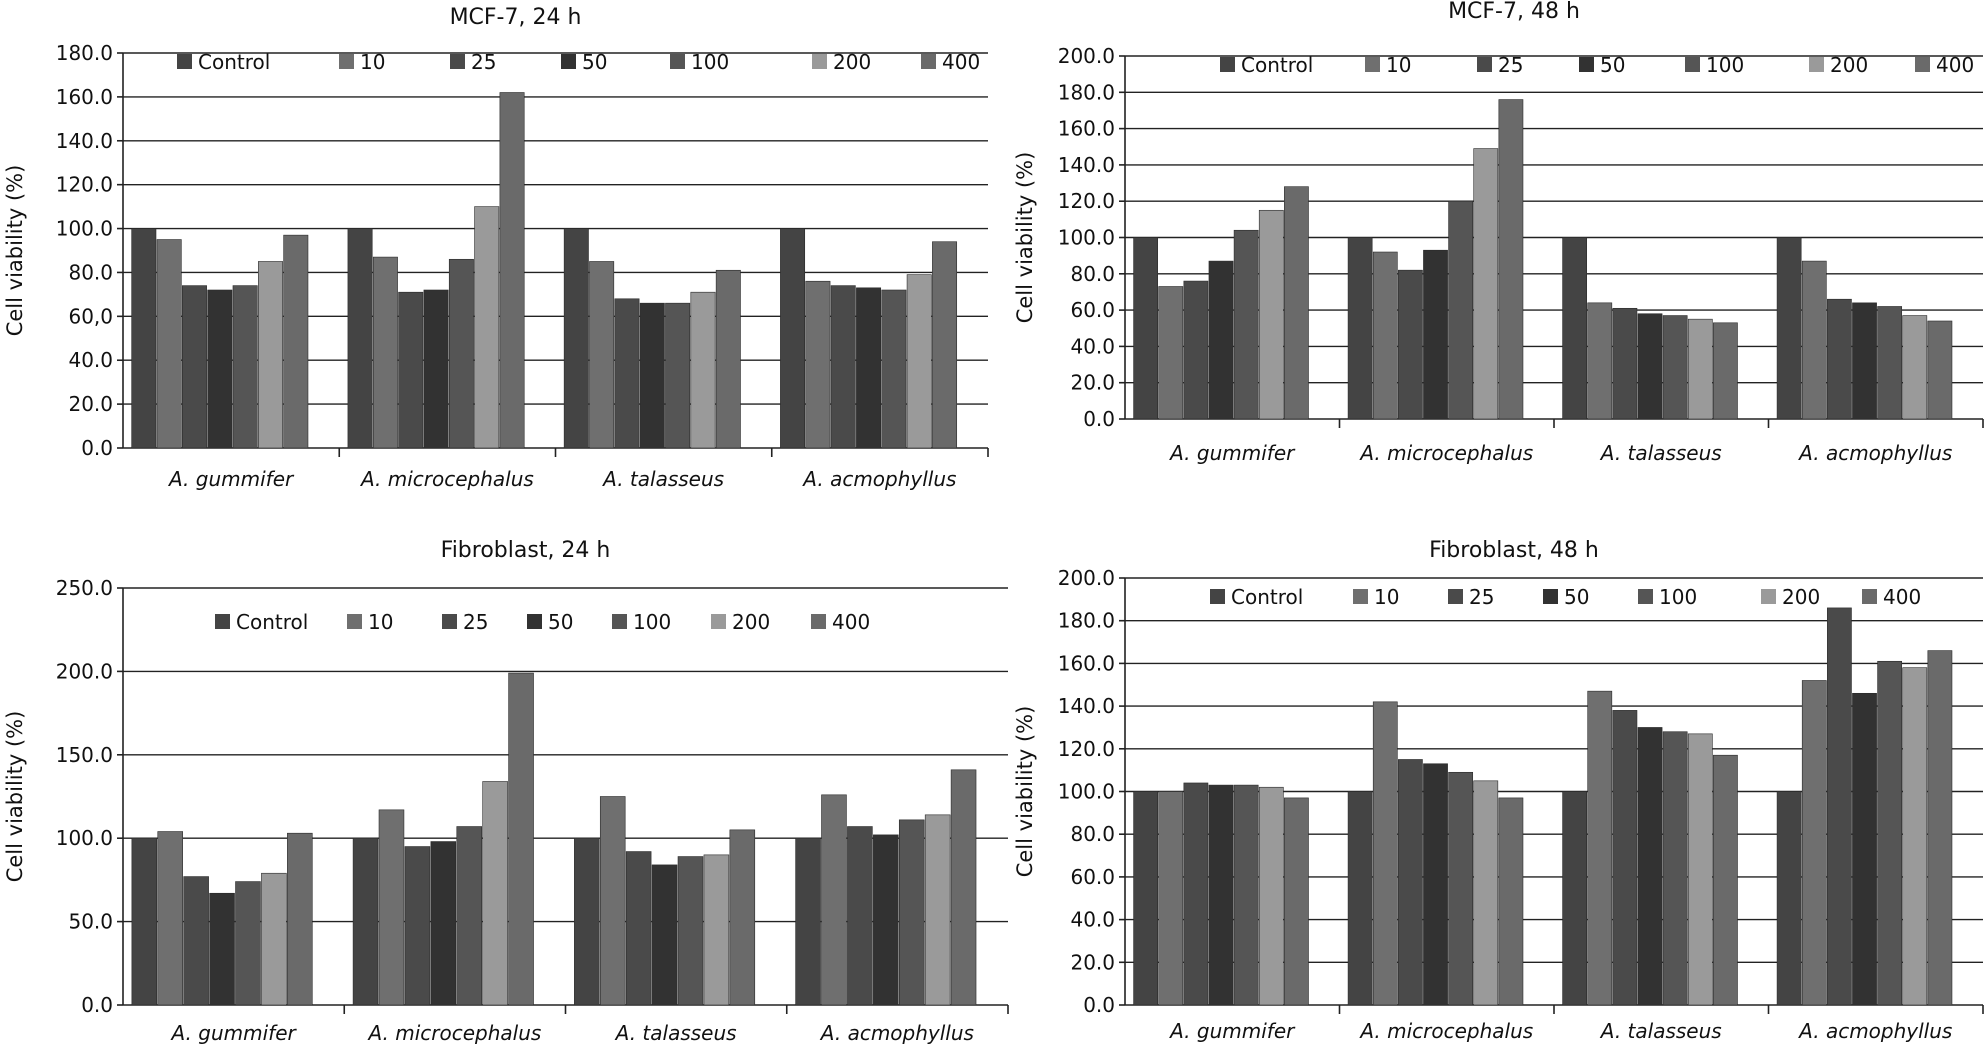 The width and height of the screenshot is (1985, 1058). I want to click on chart-title: Fibroblast, 48 h, so click(1514, 550).